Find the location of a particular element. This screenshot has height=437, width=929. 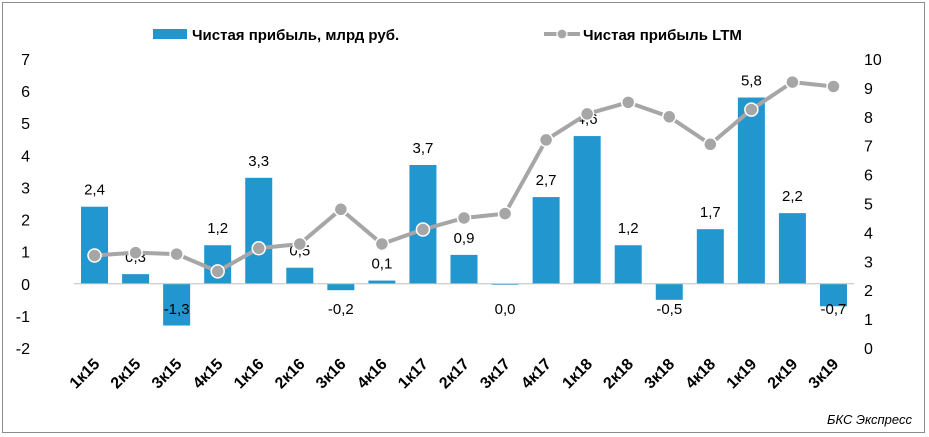

x-axis-tick-label: 1к17 is located at coordinates (413, 374).